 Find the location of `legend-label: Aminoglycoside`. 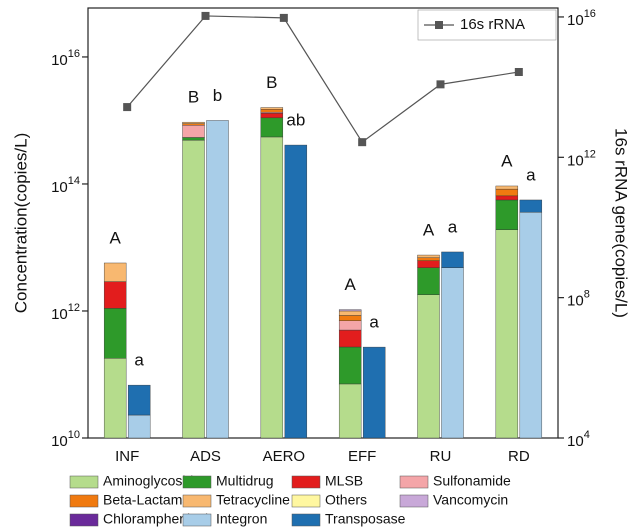

legend-label: Aminoglycoside is located at coordinates (152, 481).